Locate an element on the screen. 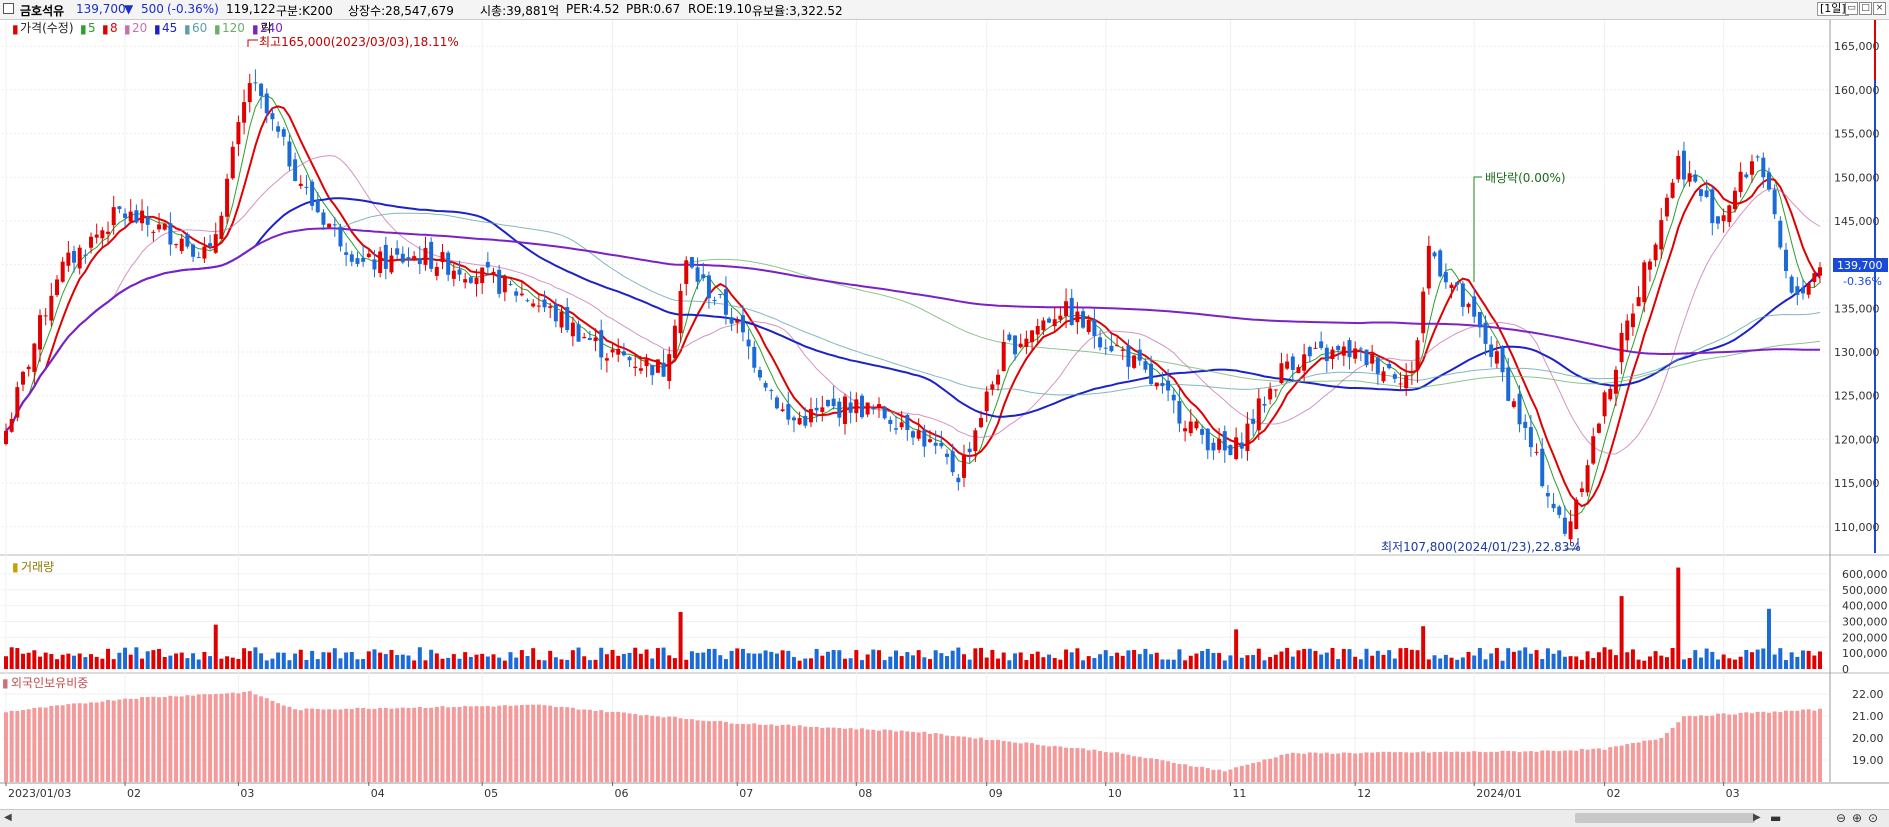 Image resolution: width=1889 pixels, height=827 pixels. horizontal-scrollbar: ◀ ▶ ▬ ⊖ ⊕ ⊙ is located at coordinates (944, 818).